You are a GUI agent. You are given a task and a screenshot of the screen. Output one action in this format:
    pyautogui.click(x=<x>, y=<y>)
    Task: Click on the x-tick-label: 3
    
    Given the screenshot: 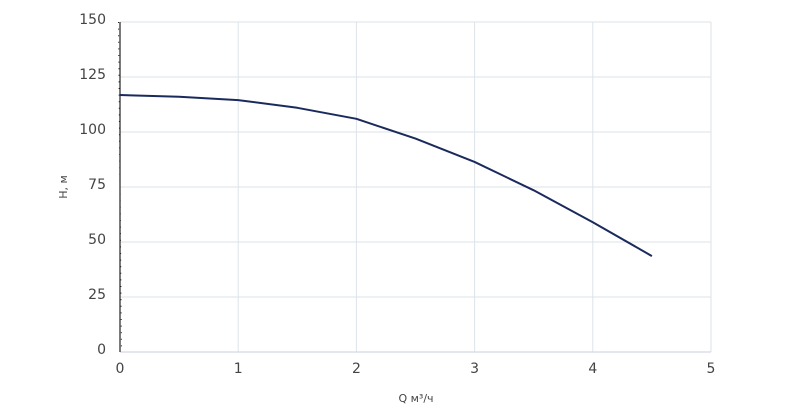 What is the action you would take?
    pyautogui.click(x=474, y=369)
    